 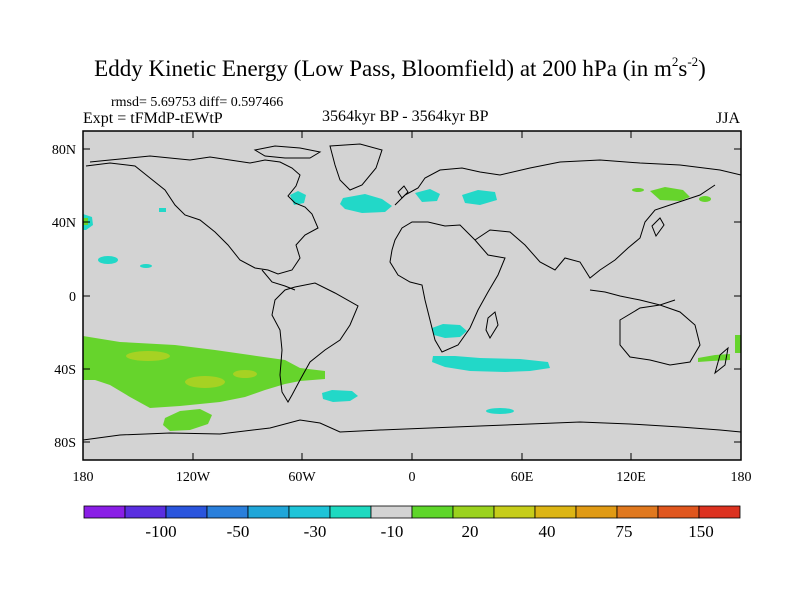 What do you see at coordinates (366, 203) in the screenshot?
I see `contour-cyan-n-atlantic` at bounding box center [366, 203].